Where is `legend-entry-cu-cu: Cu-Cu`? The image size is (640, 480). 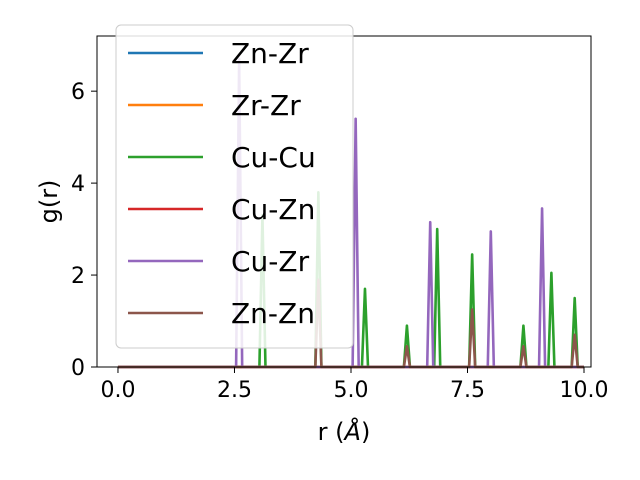 legend-entry-cu-cu: Cu-Cu is located at coordinates (222, 157).